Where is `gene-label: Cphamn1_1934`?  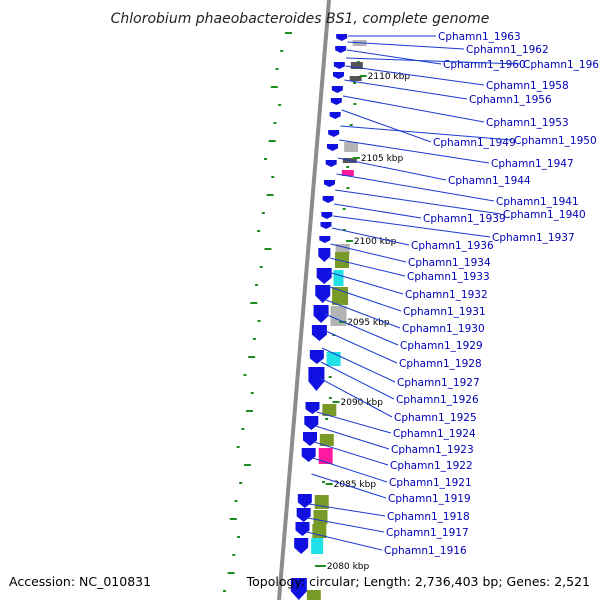 gene-label: Cphamn1_1934 is located at coordinates (449, 263).